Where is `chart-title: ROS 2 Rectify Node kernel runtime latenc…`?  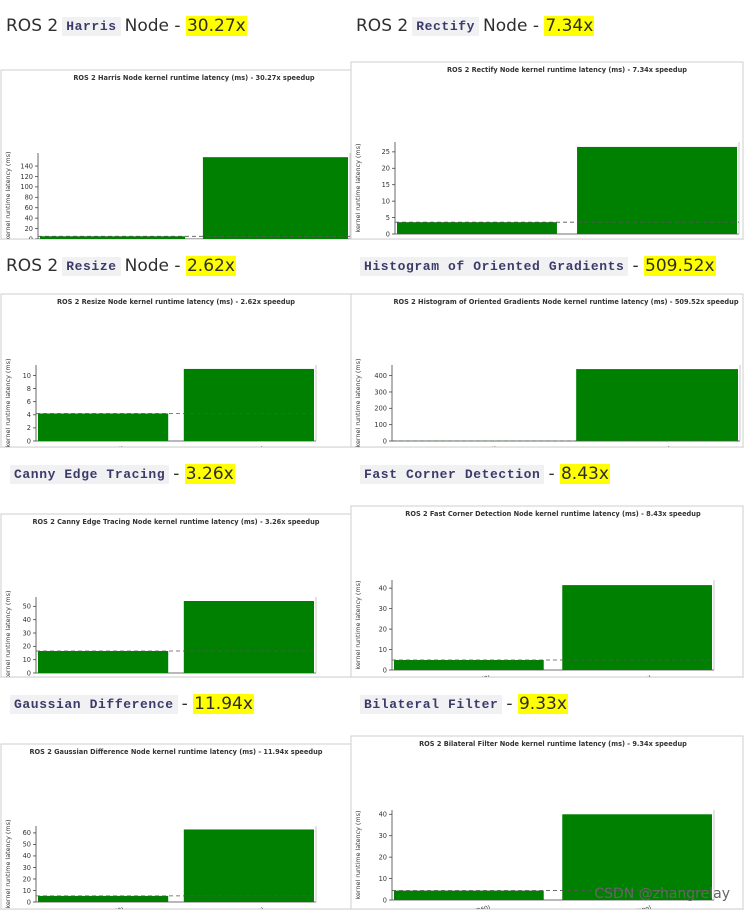
chart-title: ROS 2 Rectify Node kernel runtime latenc… is located at coordinates (567, 70).